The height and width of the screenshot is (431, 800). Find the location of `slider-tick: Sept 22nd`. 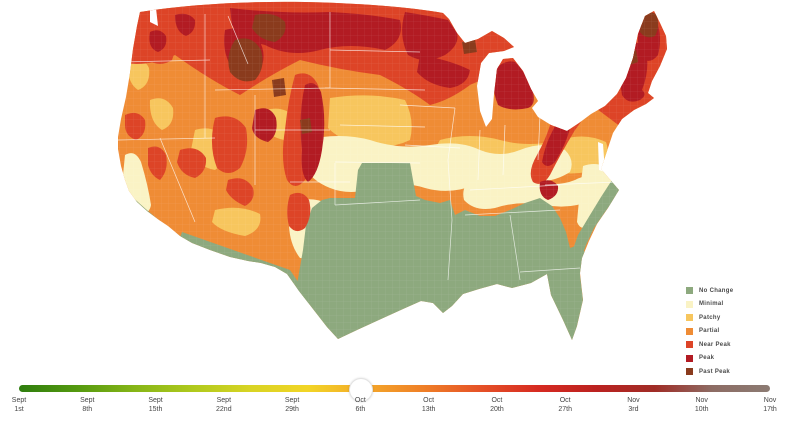

slider-tick: Sept 22nd is located at coordinates (224, 405).